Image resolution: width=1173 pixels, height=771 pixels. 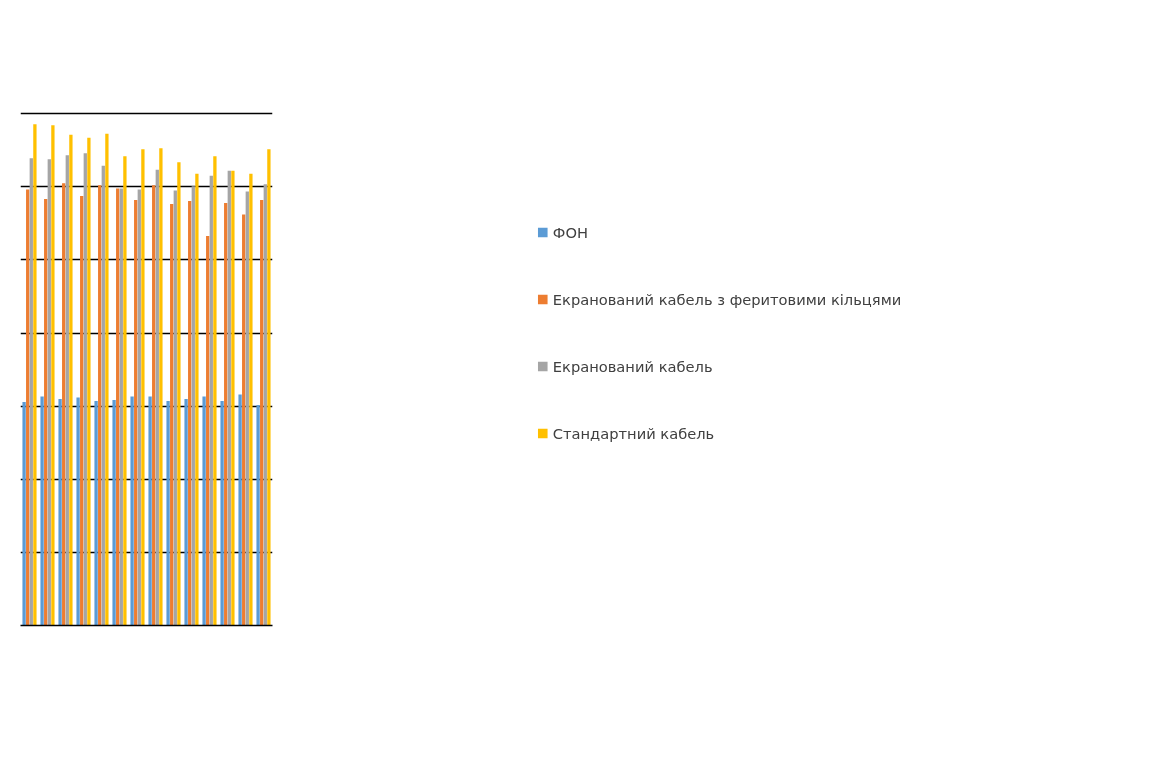 I want to click on legend-label: ФОН, so click(x=570, y=232).